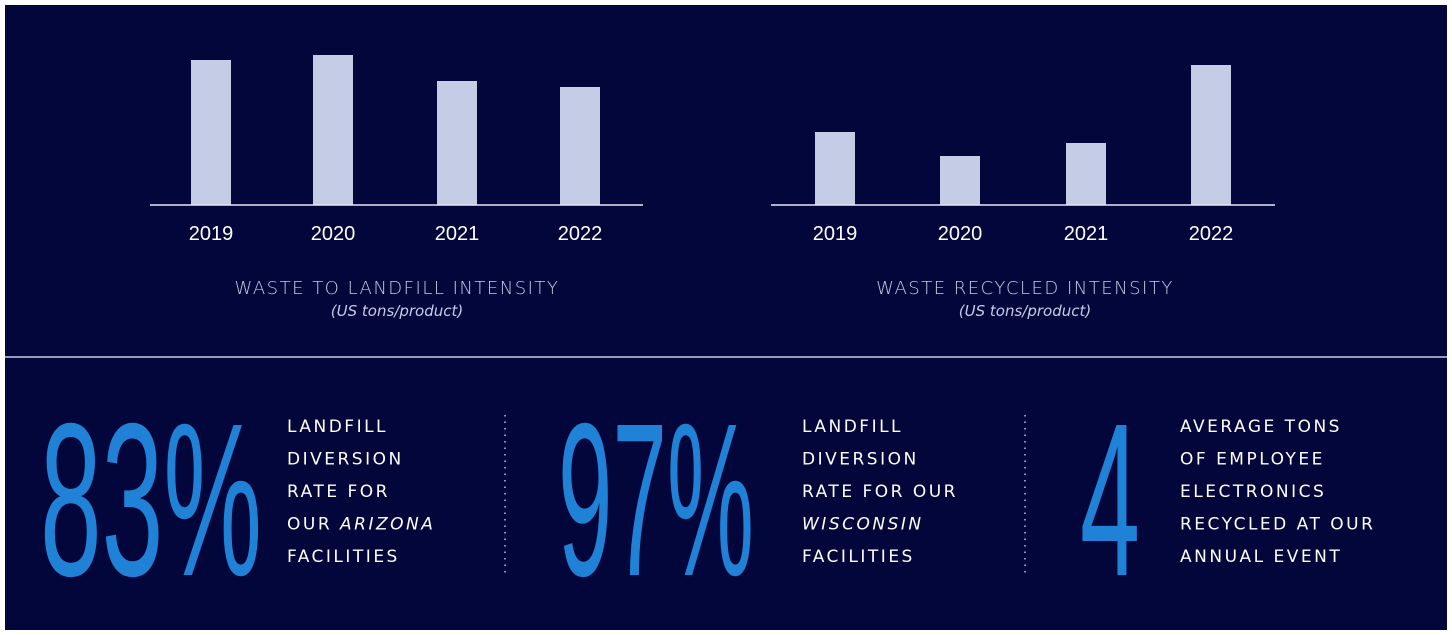  What do you see at coordinates (1025, 288) in the screenshot?
I see `chart-title: WASTE RECYCLED INTENSITY` at bounding box center [1025, 288].